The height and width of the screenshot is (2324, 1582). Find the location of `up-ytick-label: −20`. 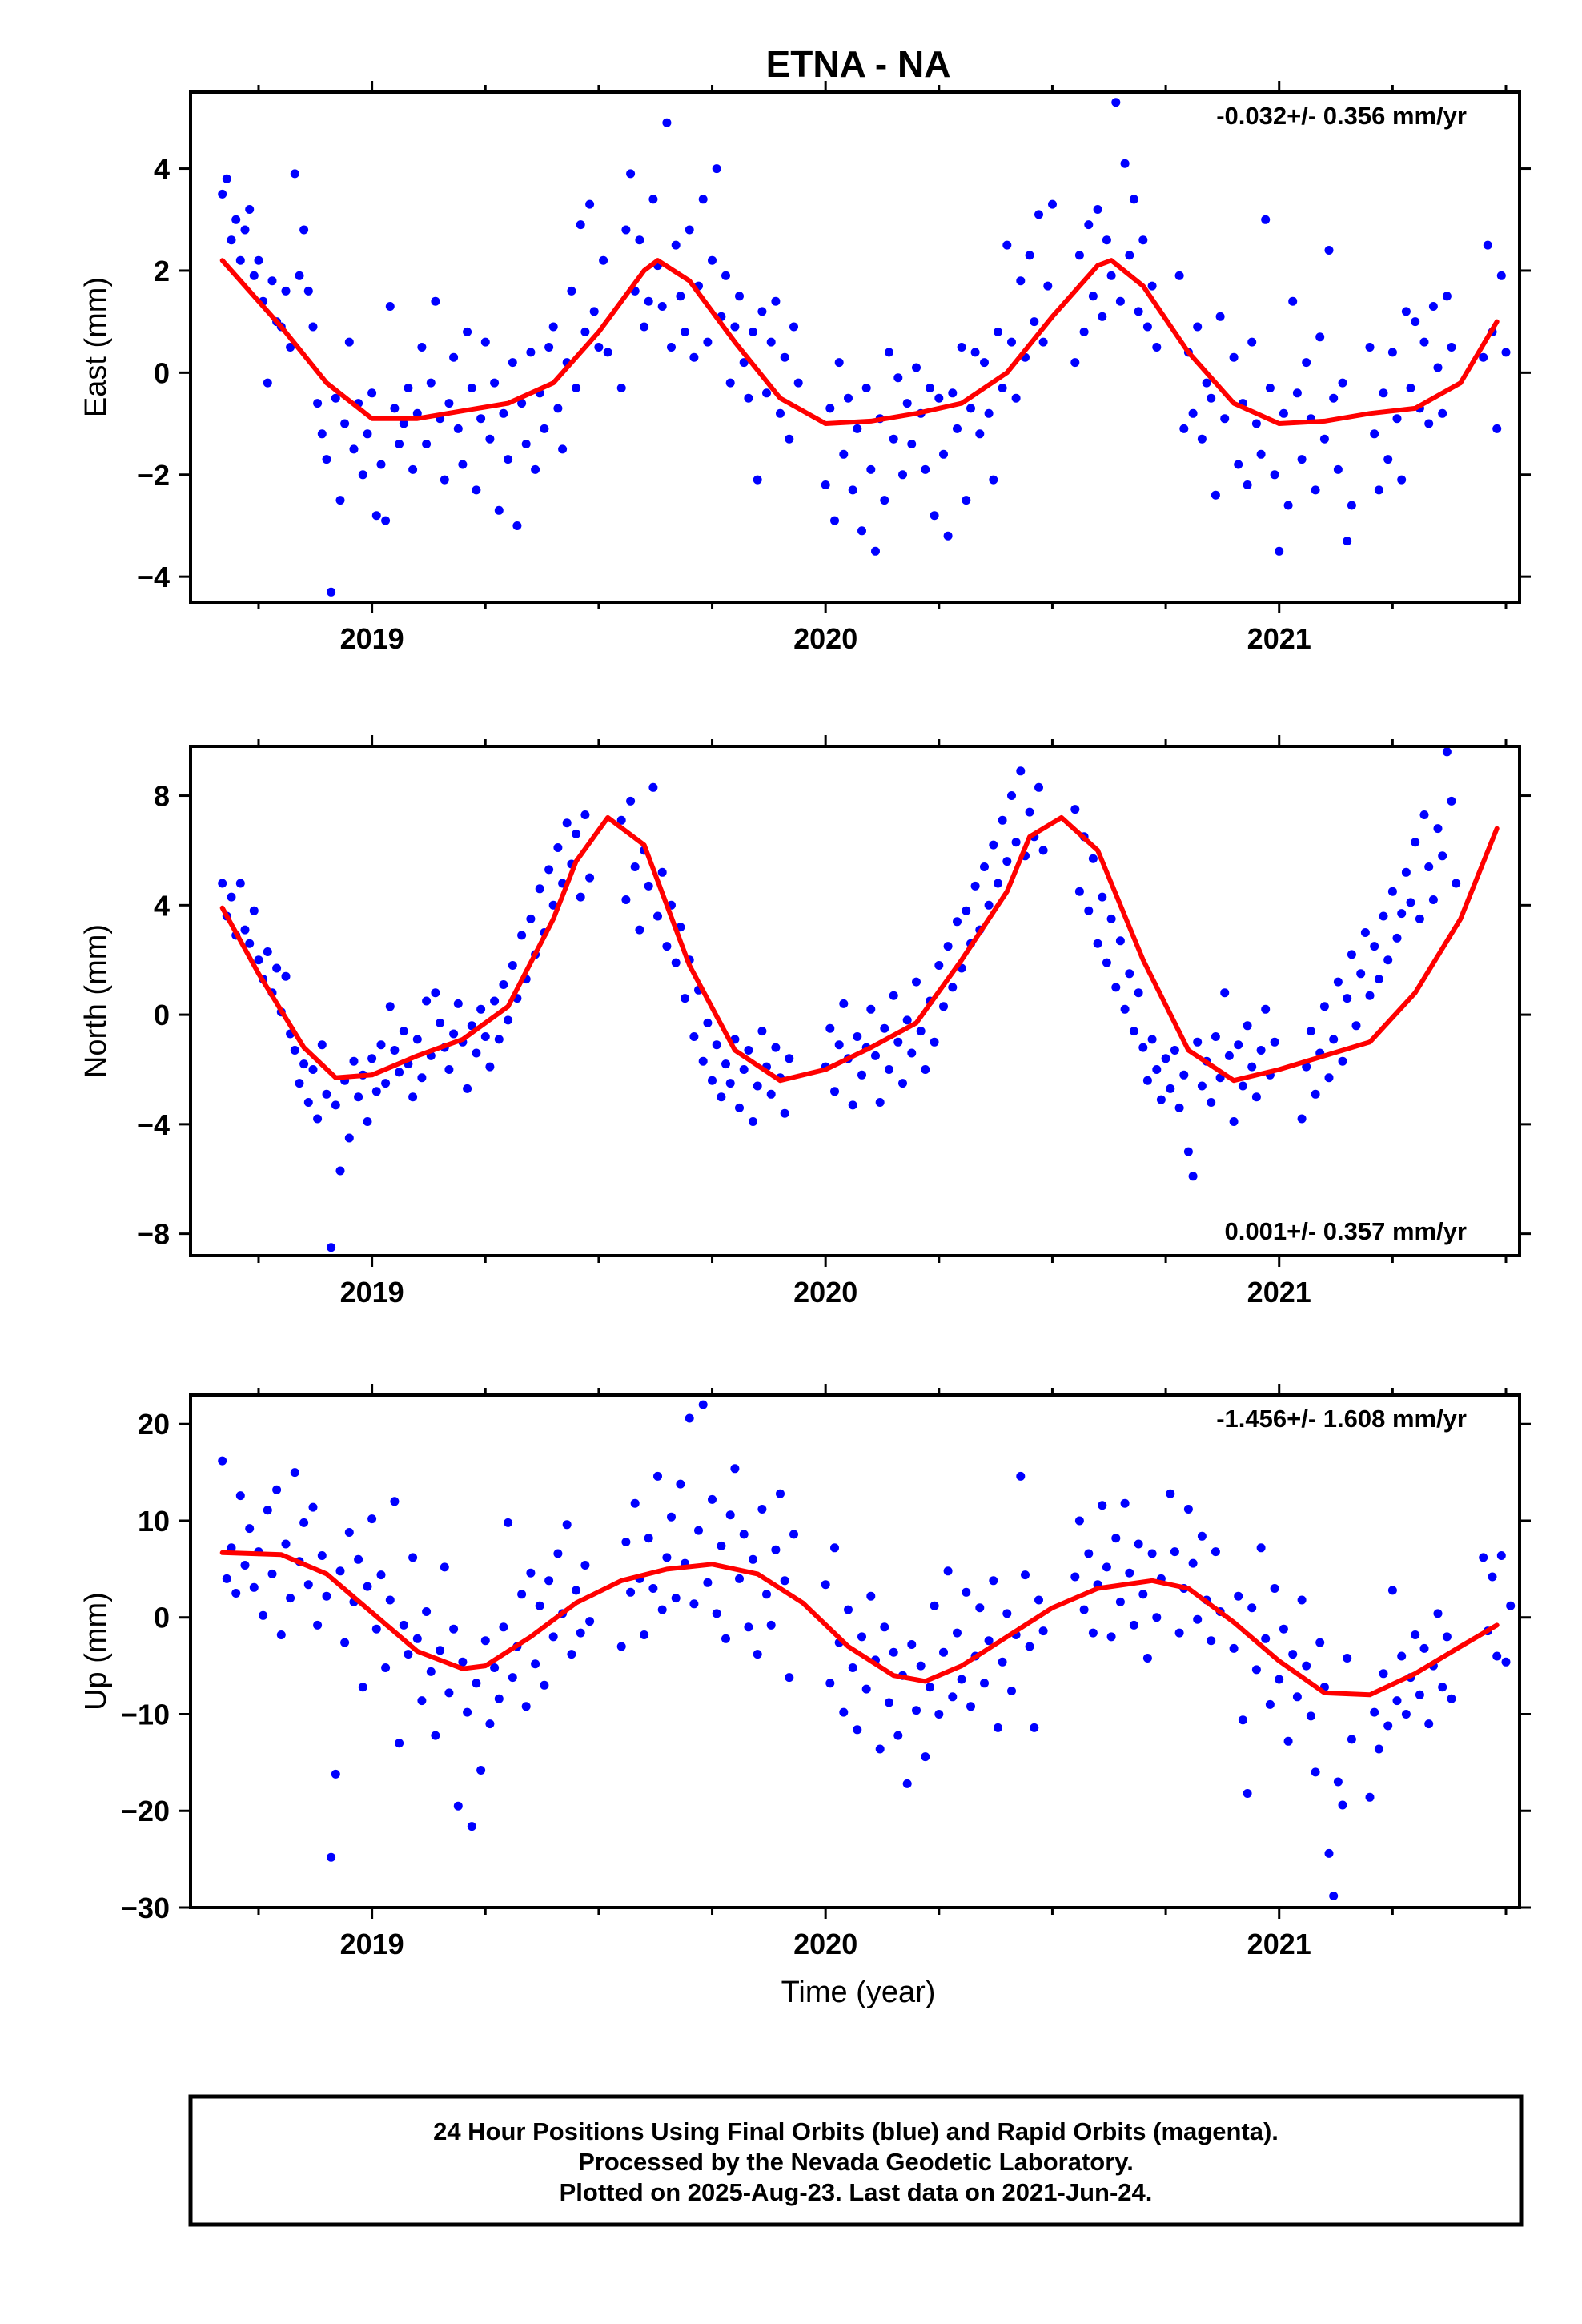

up-ytick-label: −20 is located at coordinates (145, 1811).